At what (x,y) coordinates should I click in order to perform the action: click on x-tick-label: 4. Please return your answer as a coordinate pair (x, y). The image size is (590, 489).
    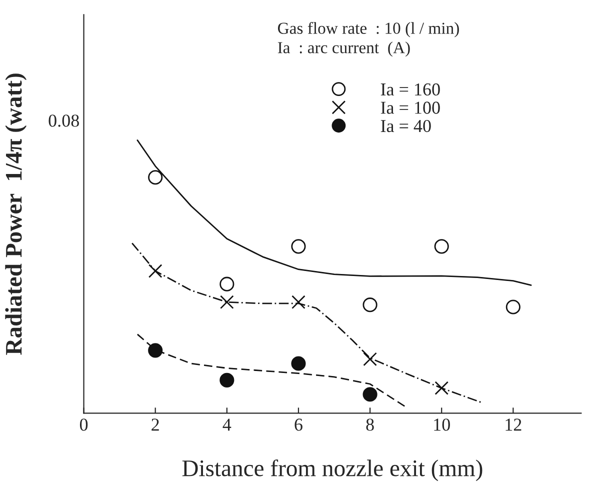
    Looking at the image, I should click on (227, 424).